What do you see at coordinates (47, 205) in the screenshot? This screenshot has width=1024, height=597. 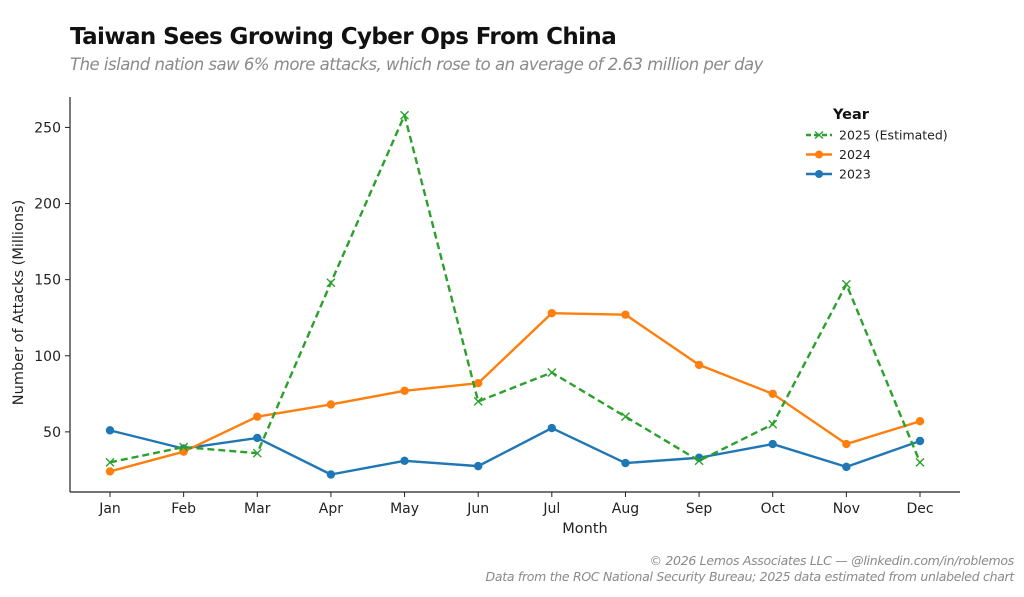 I see `y-tick-label: 200` at bounding box center [47, 205].